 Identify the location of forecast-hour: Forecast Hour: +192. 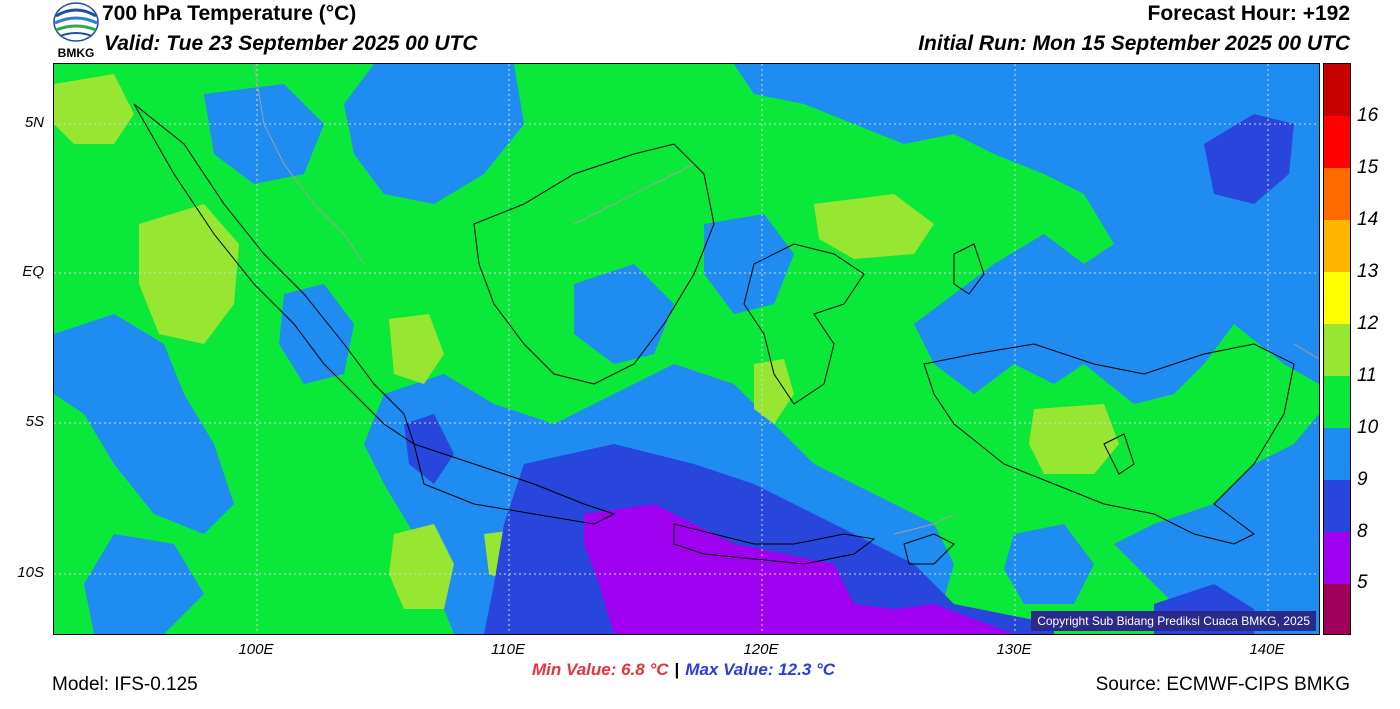
(1249, 13).